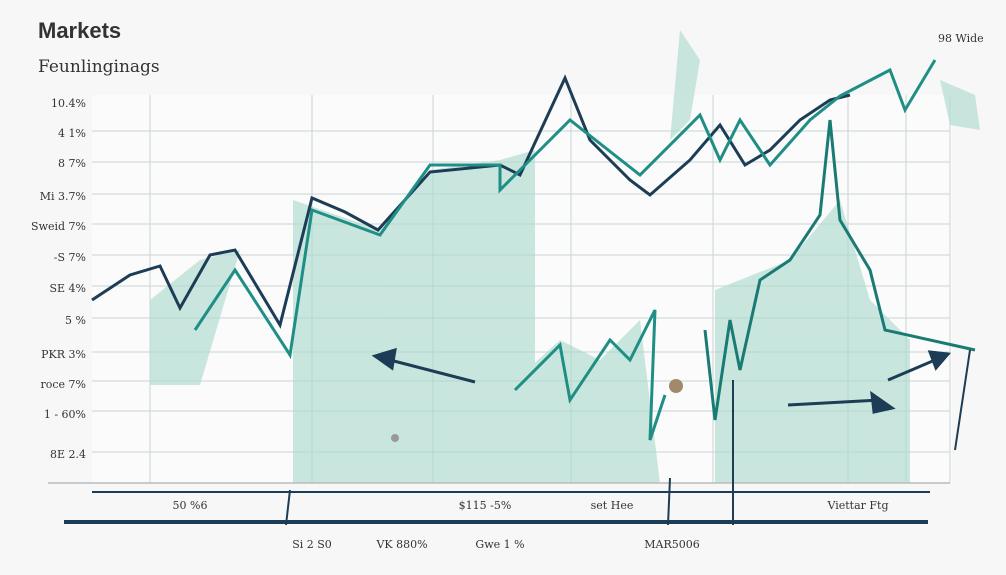 The height and width of the screenshot is (575, 1006). Describe the element at coordinates (72, 133) in the screenshot. I see `y-label: 4 1%` at that location.